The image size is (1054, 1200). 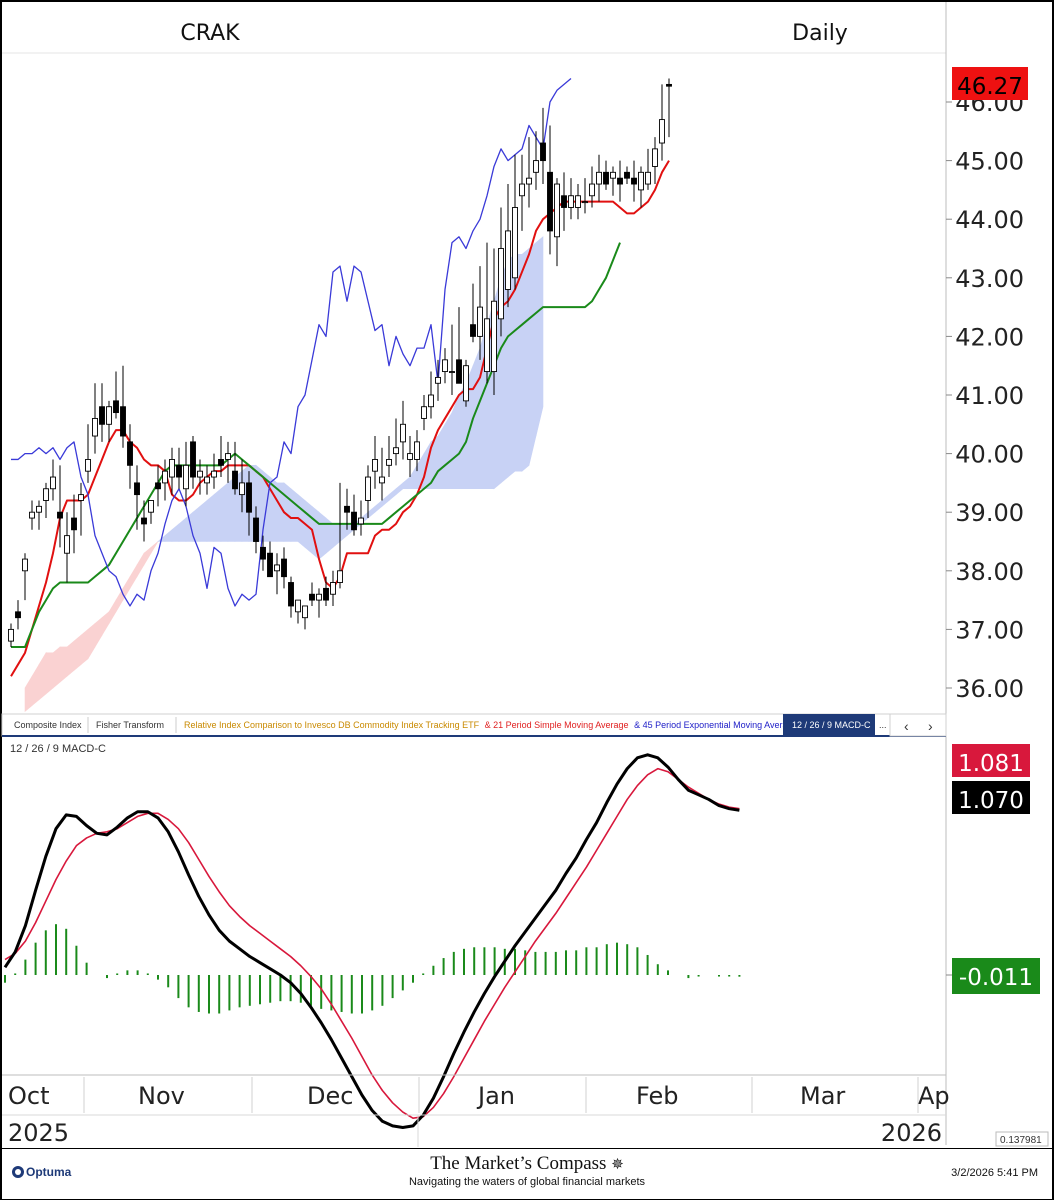 What do you see at coordinates (991, 797) in the screenshot?
I see `macd-badge-bg` at bounding box center [991, 797].